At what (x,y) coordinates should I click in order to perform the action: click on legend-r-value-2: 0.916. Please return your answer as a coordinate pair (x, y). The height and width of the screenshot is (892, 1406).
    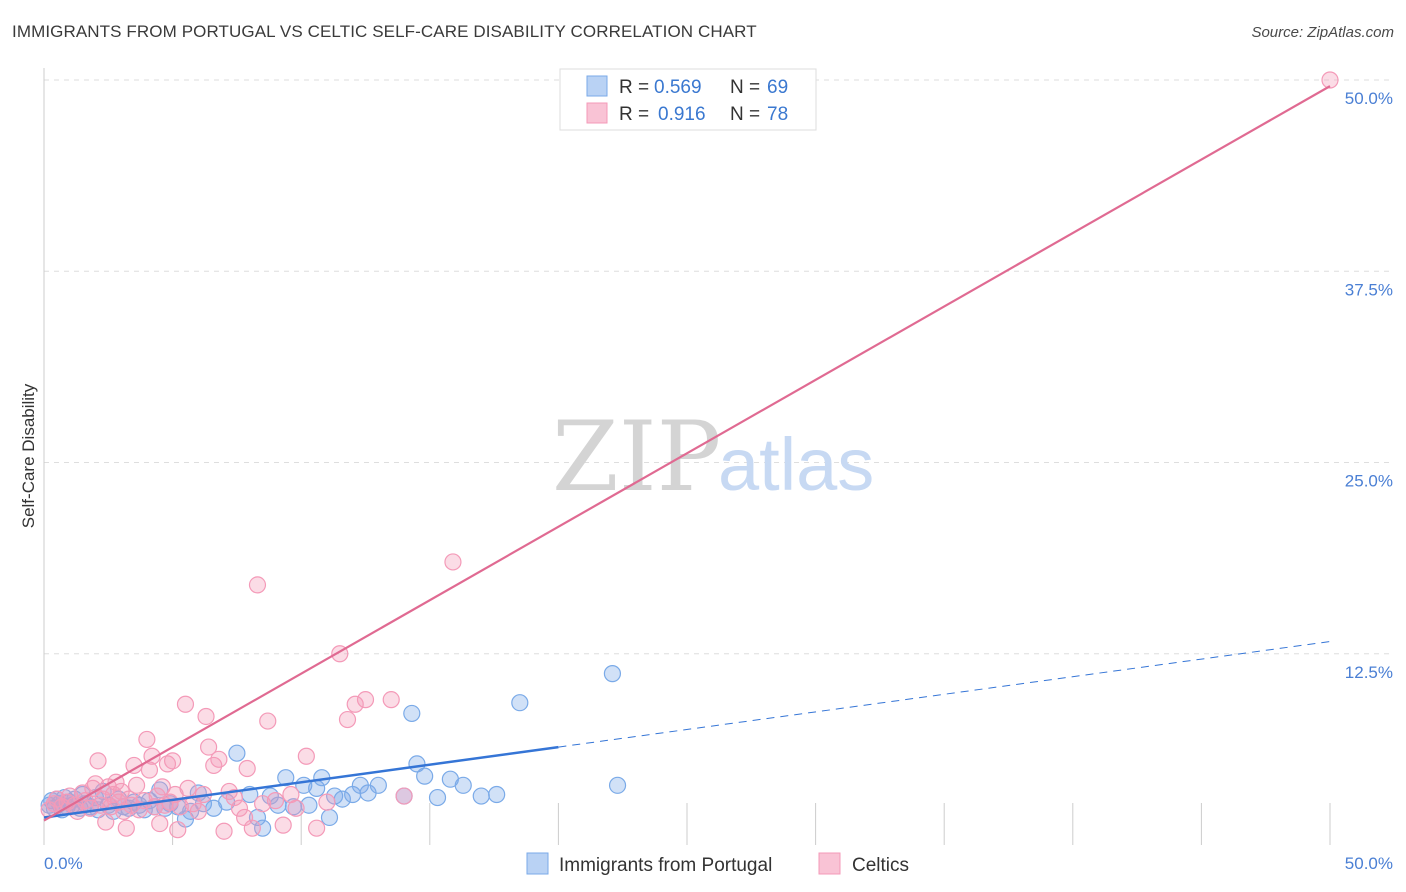
    Looking at the image, I should click on (682, 114).